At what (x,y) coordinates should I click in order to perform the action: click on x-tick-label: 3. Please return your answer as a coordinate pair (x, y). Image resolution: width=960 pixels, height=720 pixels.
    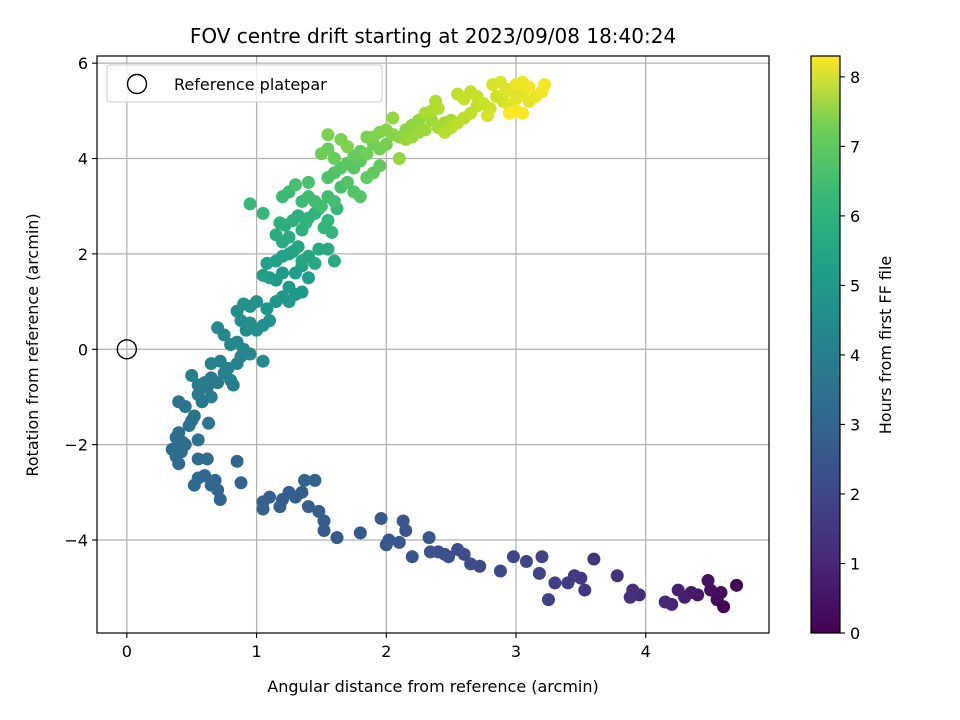
    Looking at the image, I should click on (516, 651).